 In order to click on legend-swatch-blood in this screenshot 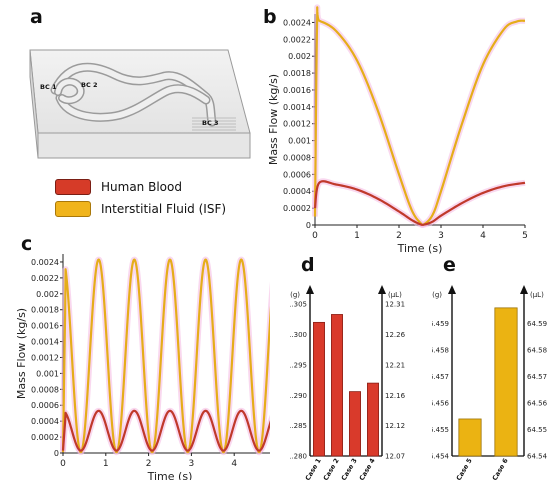, I will do `click(73, 187)`.